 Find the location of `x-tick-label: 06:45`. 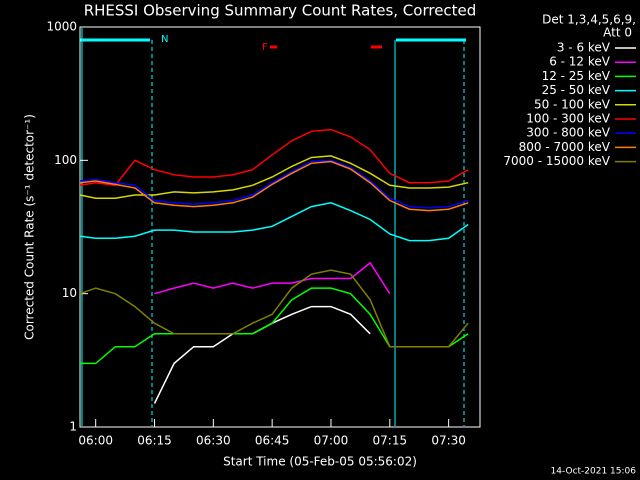

x-tick-label: 06:45 is located at coordinates (272, 441).